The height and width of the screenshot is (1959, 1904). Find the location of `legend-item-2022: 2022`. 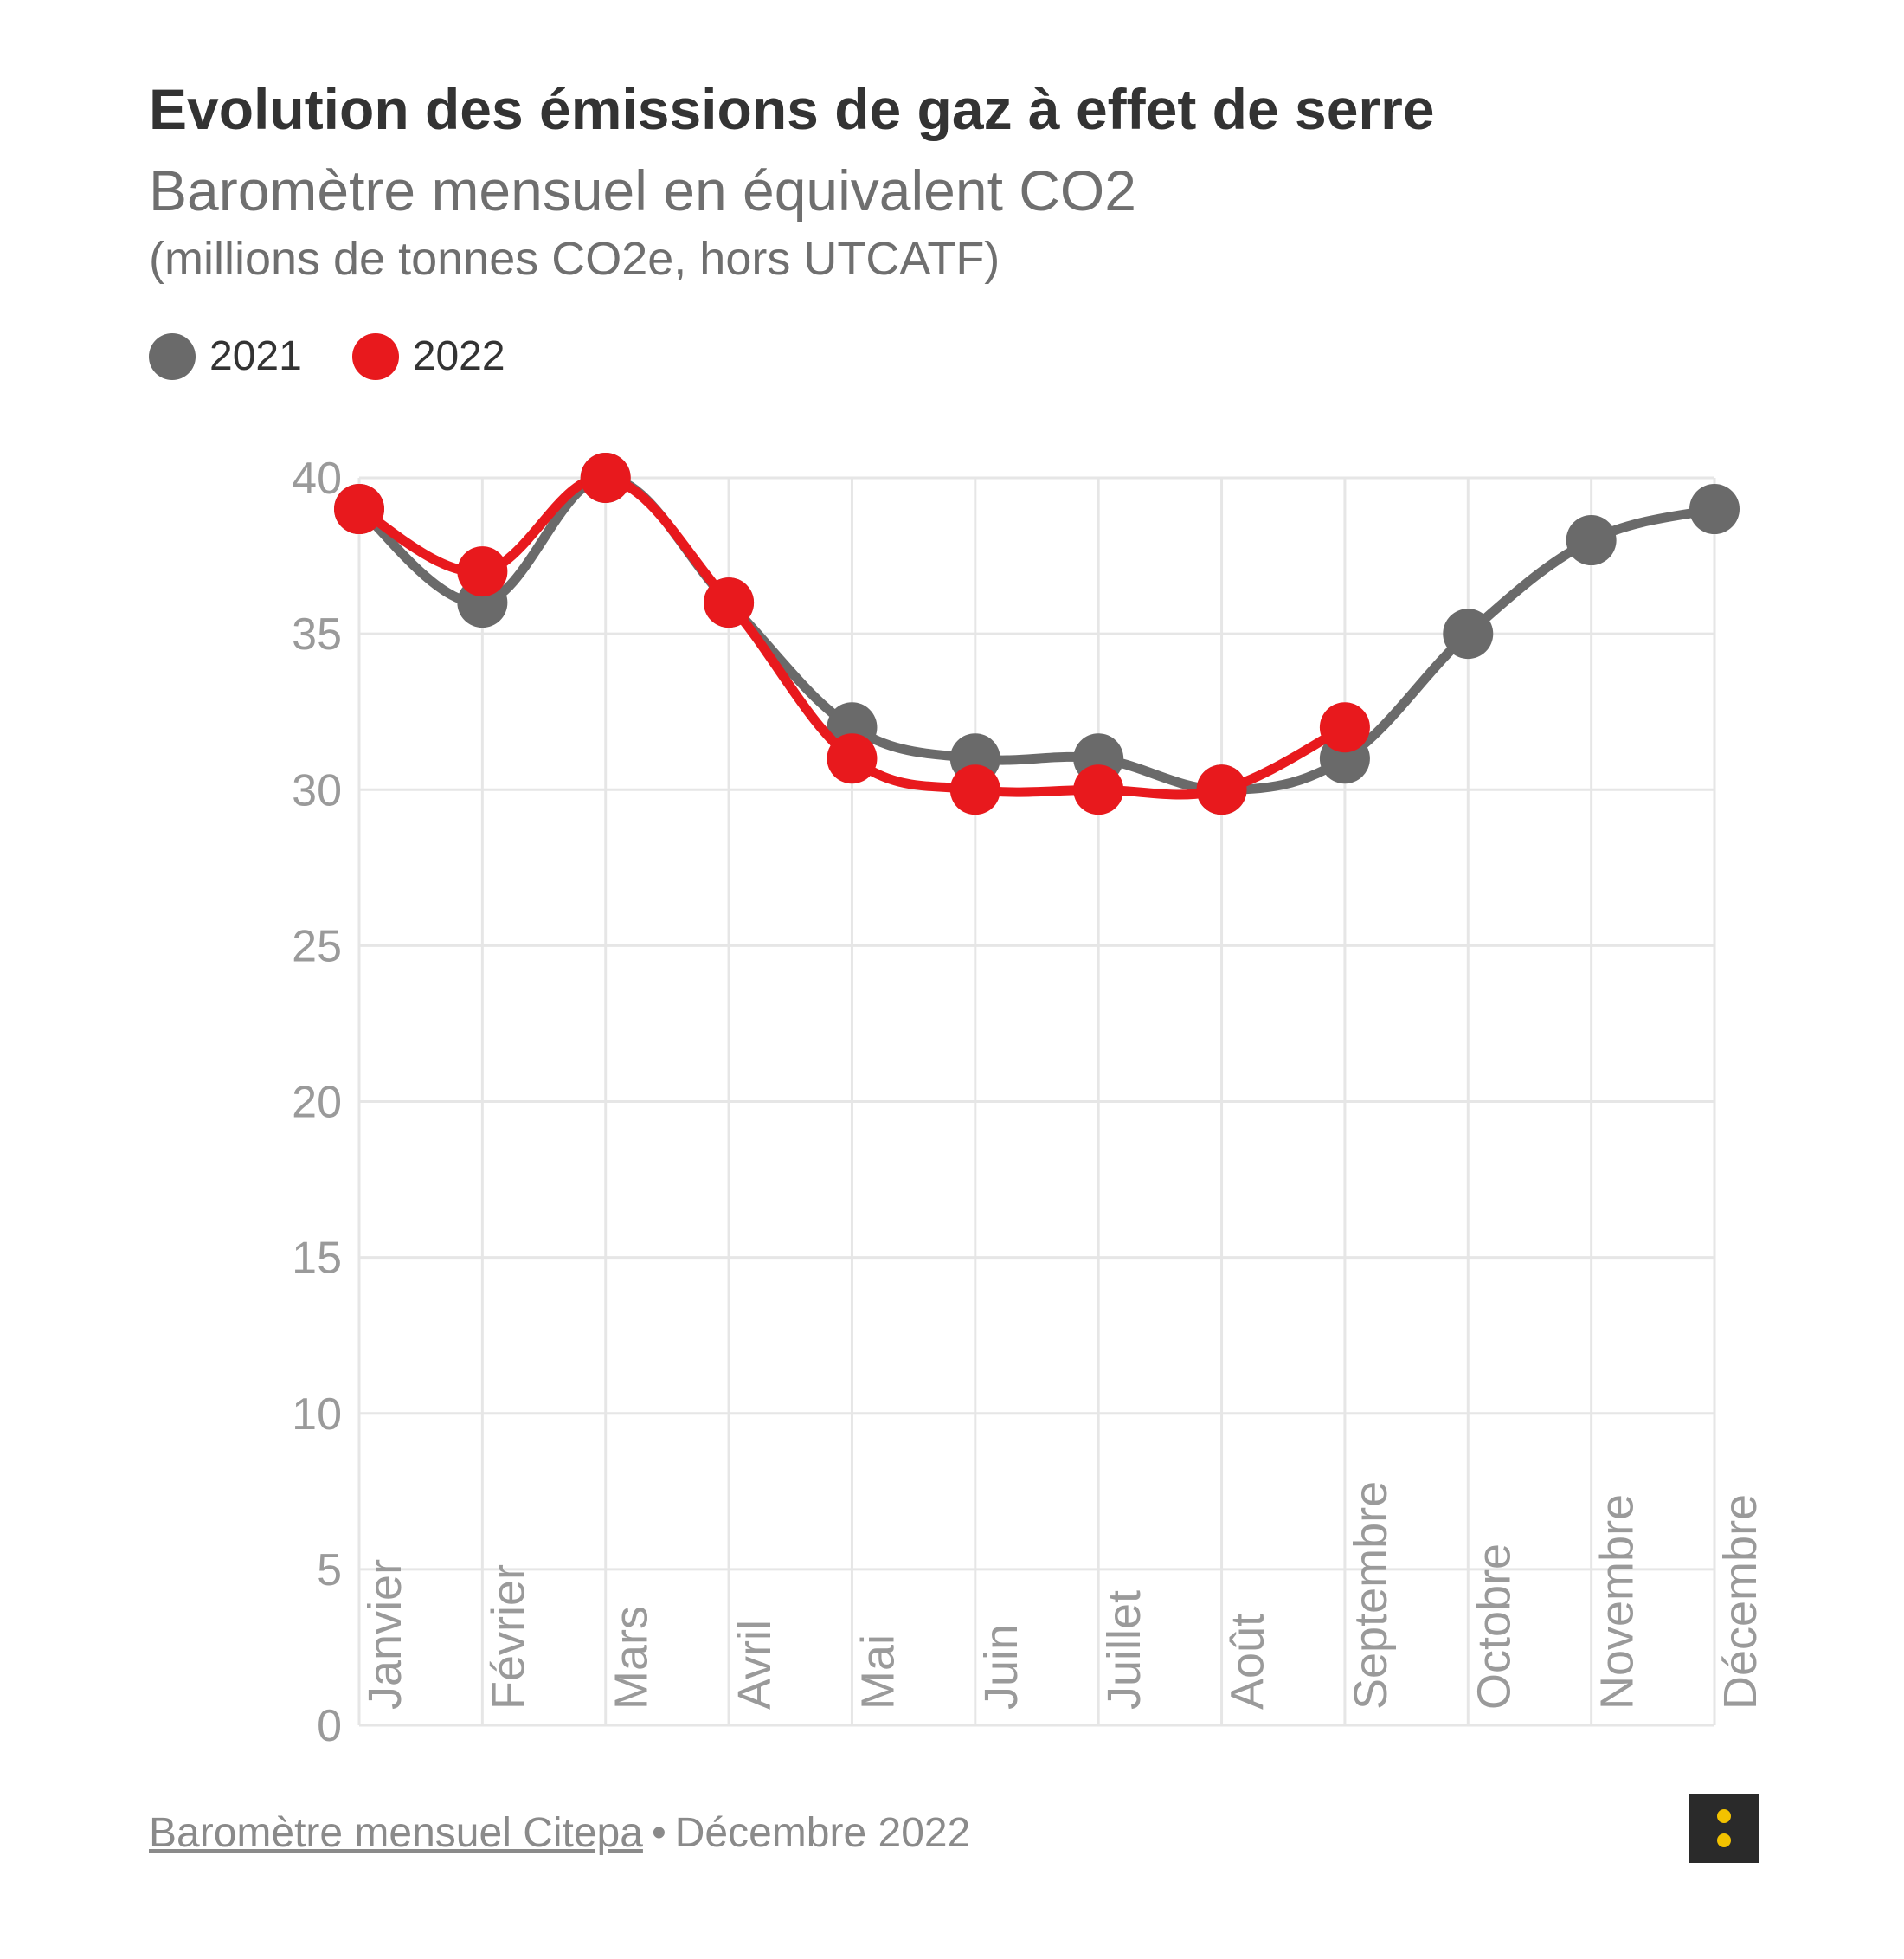

legend-item-2022: 2022 is located at coordinates (428, 356).